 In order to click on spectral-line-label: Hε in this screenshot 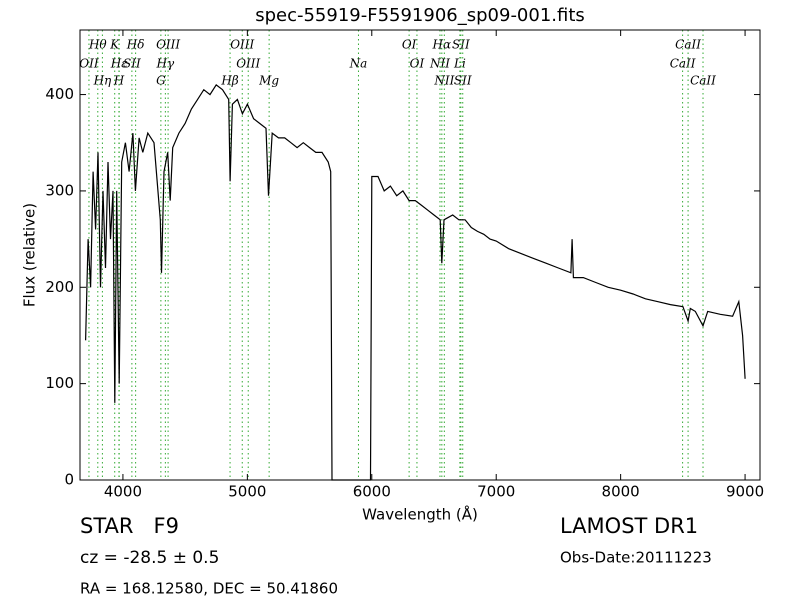, I will do `click(119, 64)`.